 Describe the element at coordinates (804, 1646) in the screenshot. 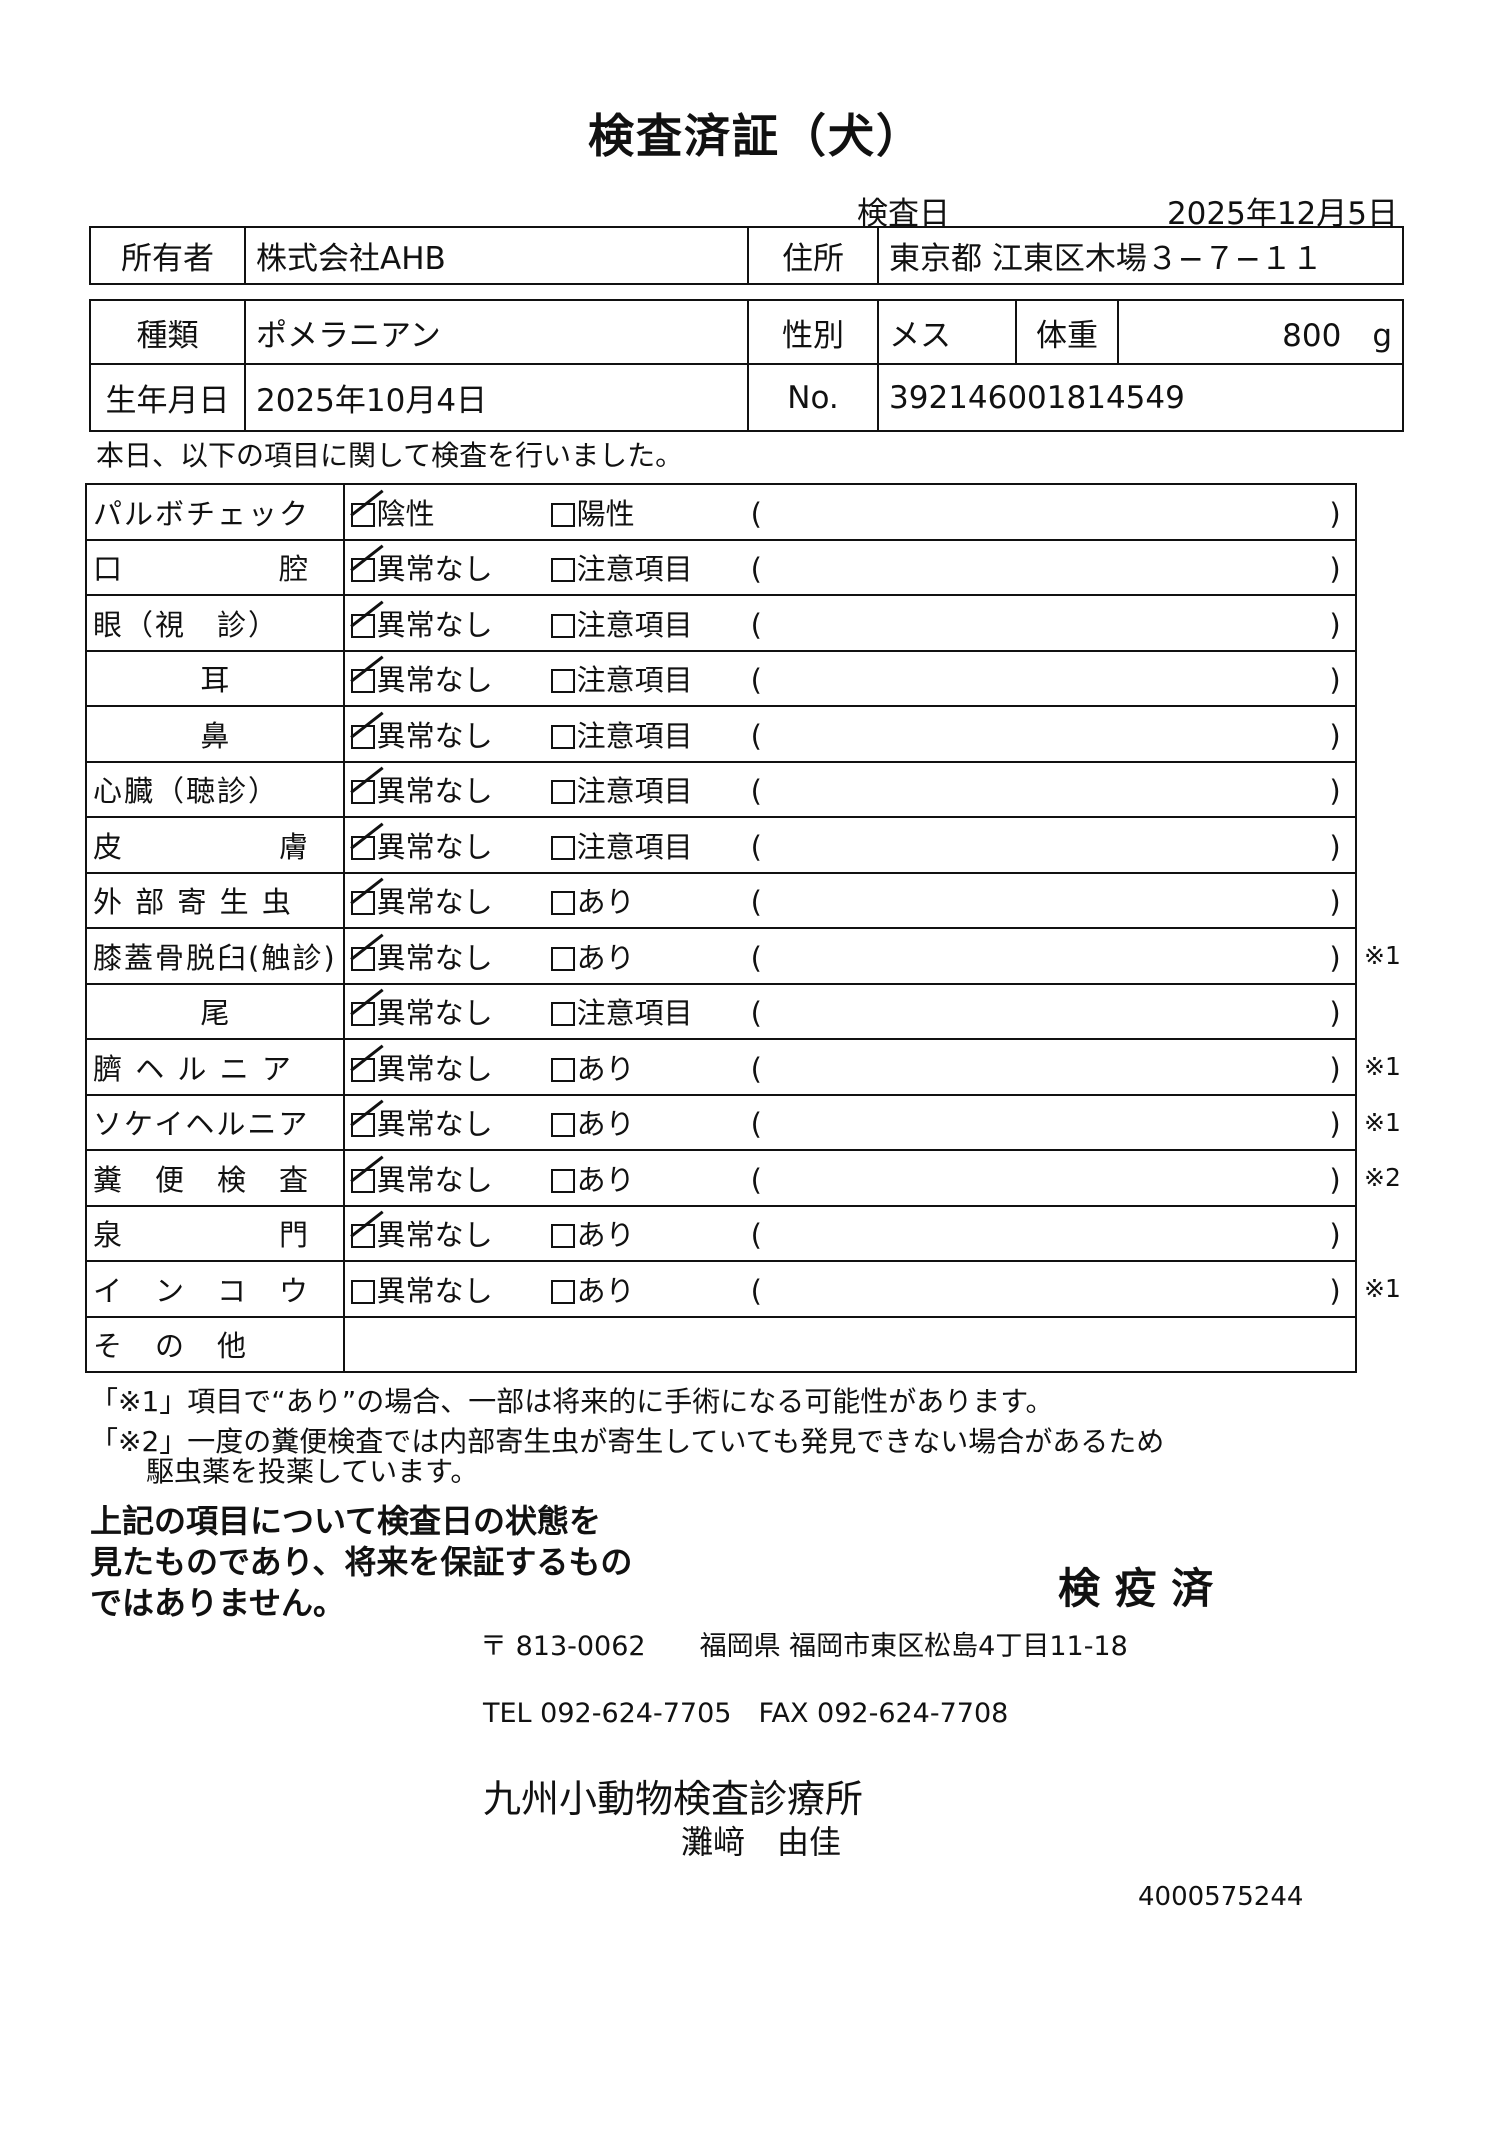

I see `clinic-address: 〒 813-0062 福岡県 福岡市東区松島4丁目11-18` at that location.